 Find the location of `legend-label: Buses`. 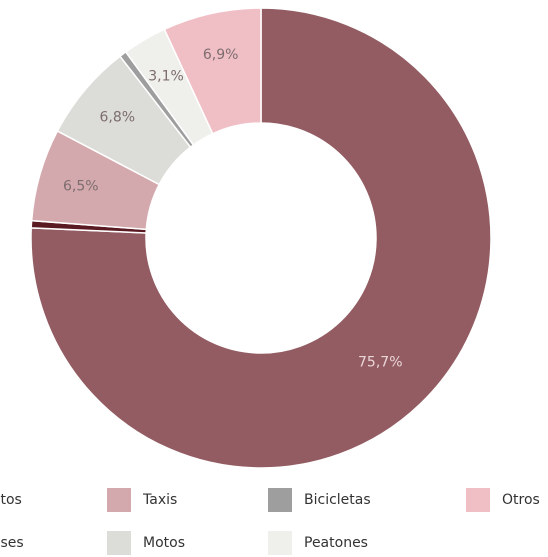

legend-label: Buses is located at coordinates (12, 543).